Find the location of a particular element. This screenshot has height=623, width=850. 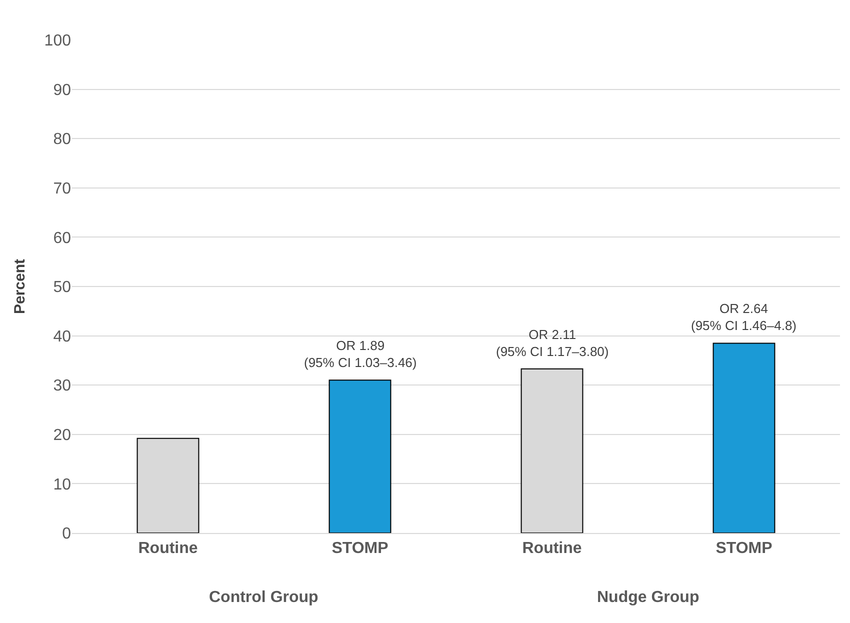

annotation: OR 2.64 (95% CI 1.46–4.8) is located at coordinates (744, 317).